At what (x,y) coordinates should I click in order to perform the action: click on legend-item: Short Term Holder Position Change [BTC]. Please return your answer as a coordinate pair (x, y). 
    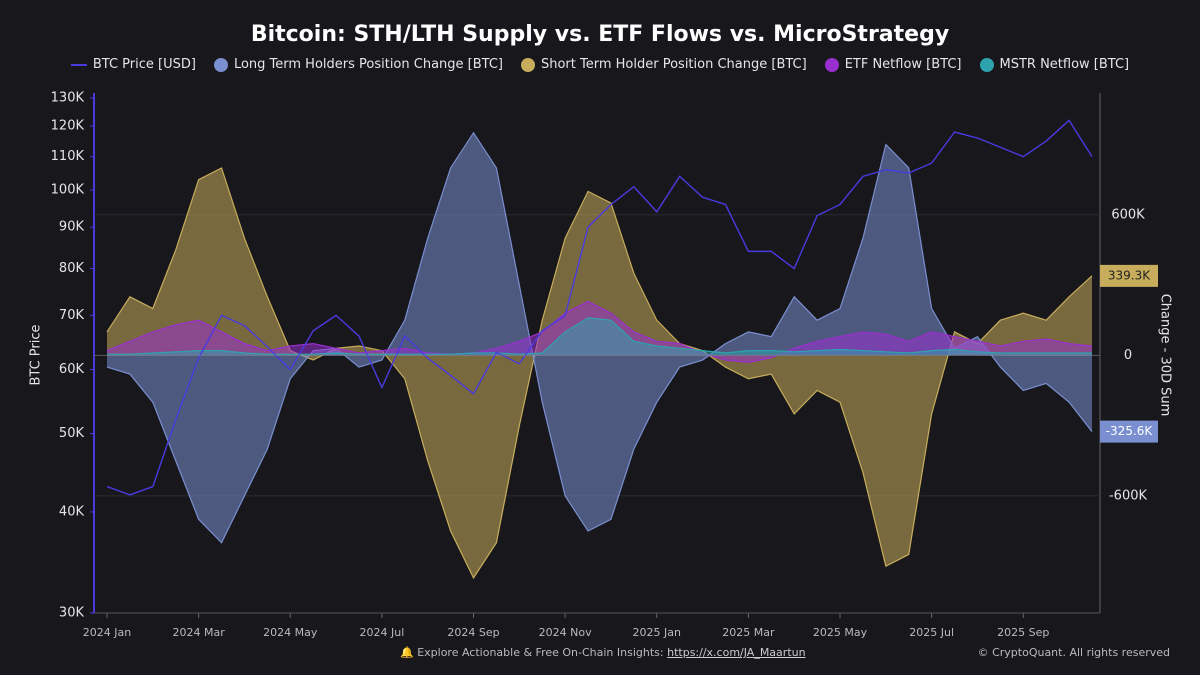
    Looking at the image, I should click on (663, 64).